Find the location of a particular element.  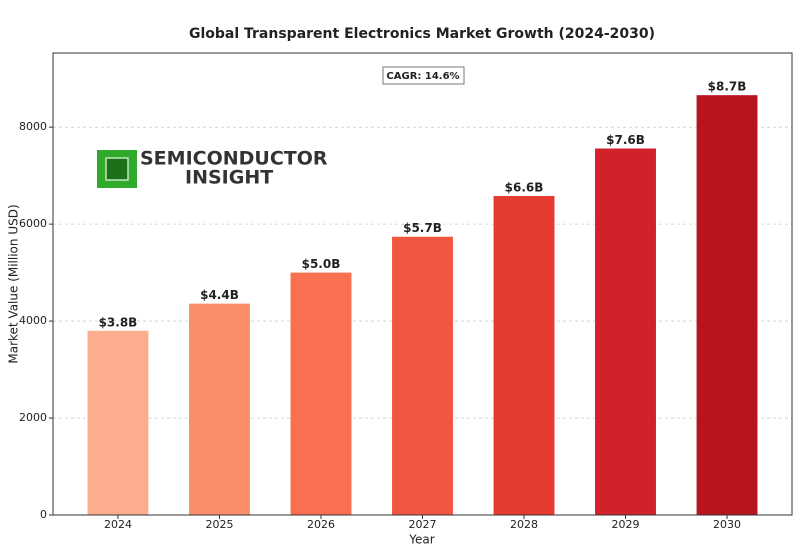

annotation: CAGR: 14.6% is located at coordinates (422, 76).